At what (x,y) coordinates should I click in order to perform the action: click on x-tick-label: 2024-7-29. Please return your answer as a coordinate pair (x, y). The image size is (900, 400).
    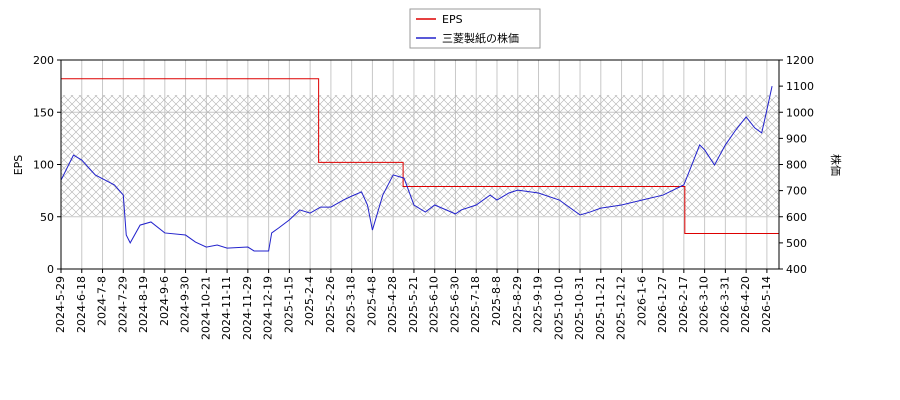
    Looking at the image, I should click on (122, 304).